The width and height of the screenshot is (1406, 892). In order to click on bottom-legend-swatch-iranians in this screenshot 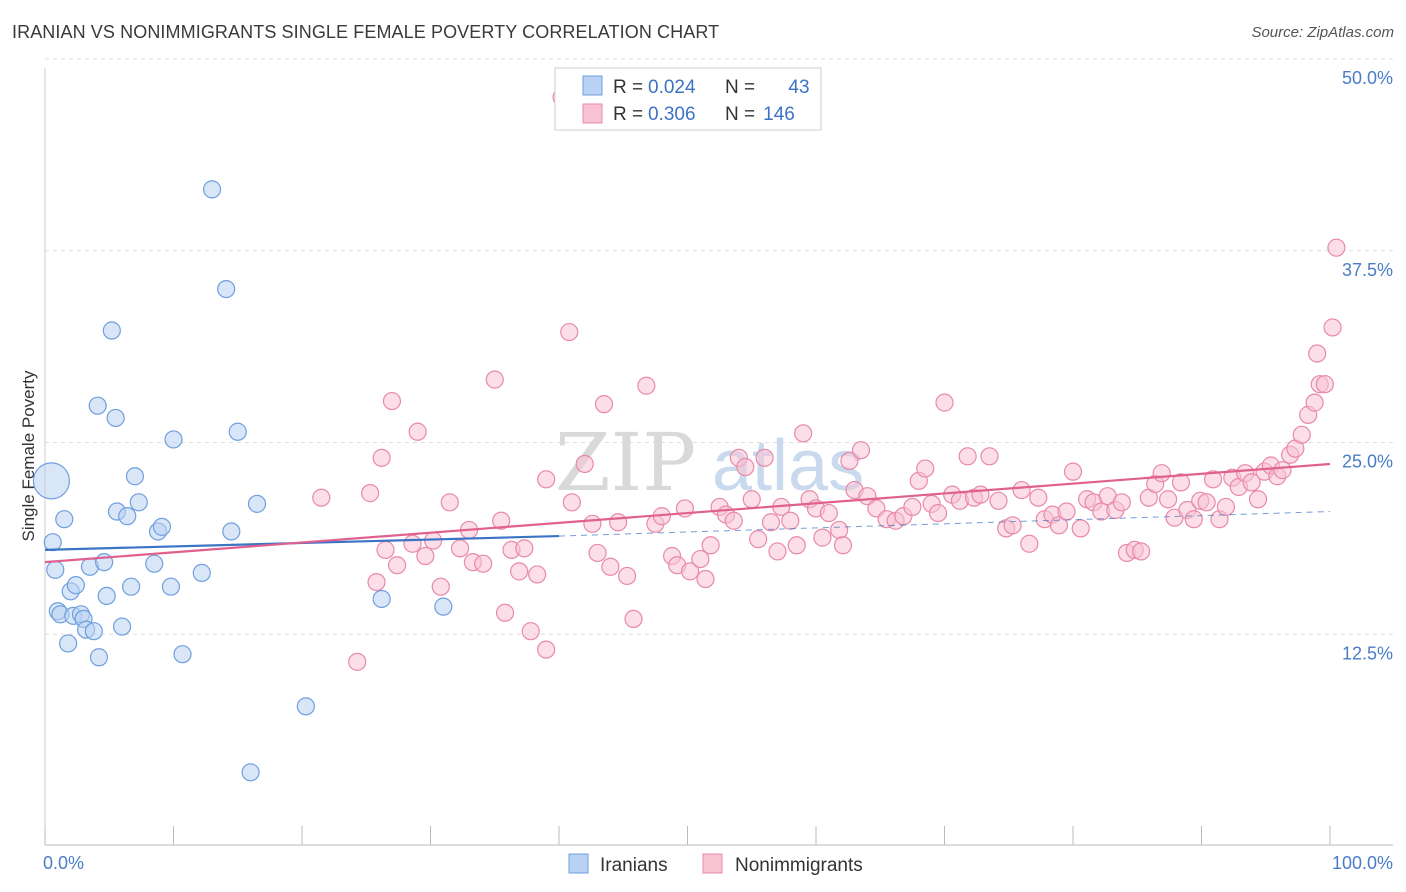, I will do `click(578, 863)`.